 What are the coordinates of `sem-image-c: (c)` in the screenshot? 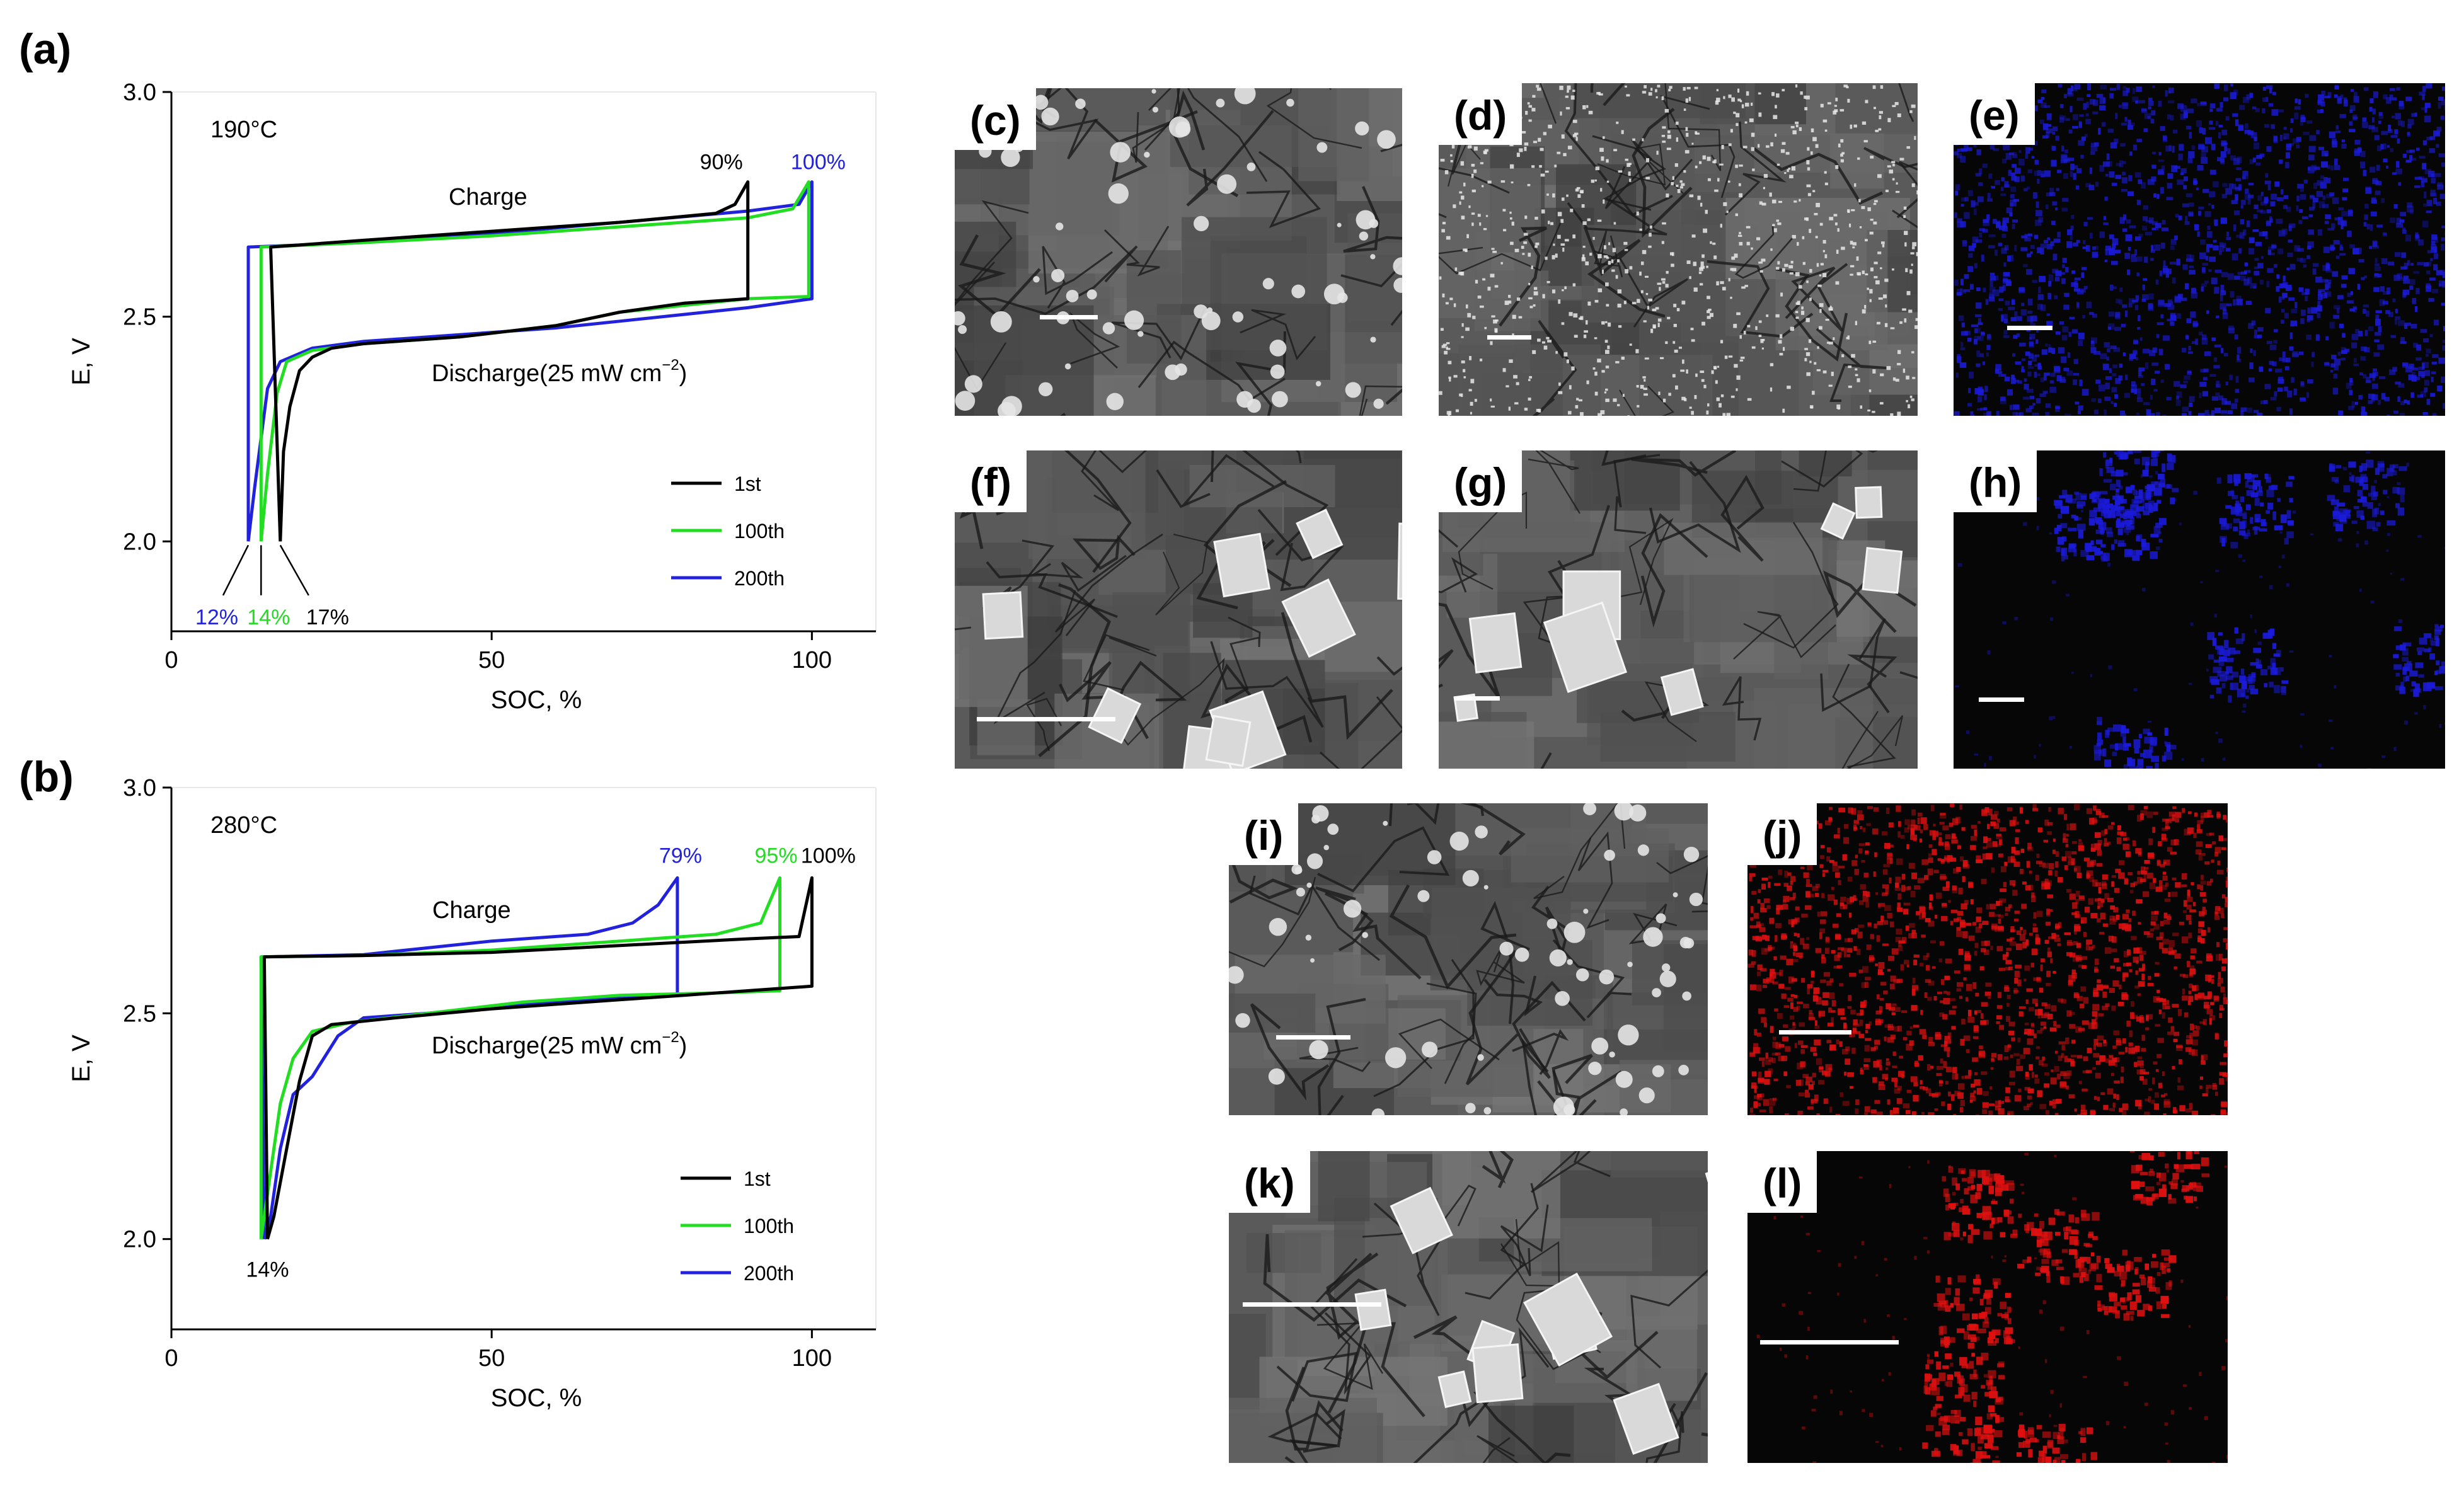 It's located at (1178, 252).